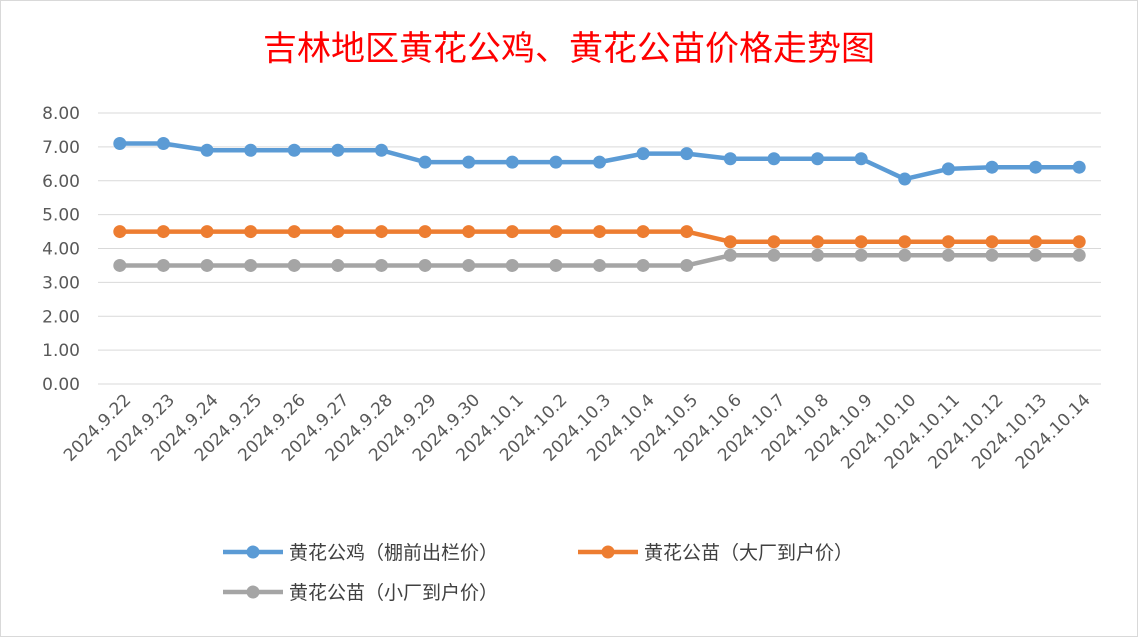 This screenshot has width=1138, height=637. I want to click on y-tick-label: 1.00, so click(61, 351).